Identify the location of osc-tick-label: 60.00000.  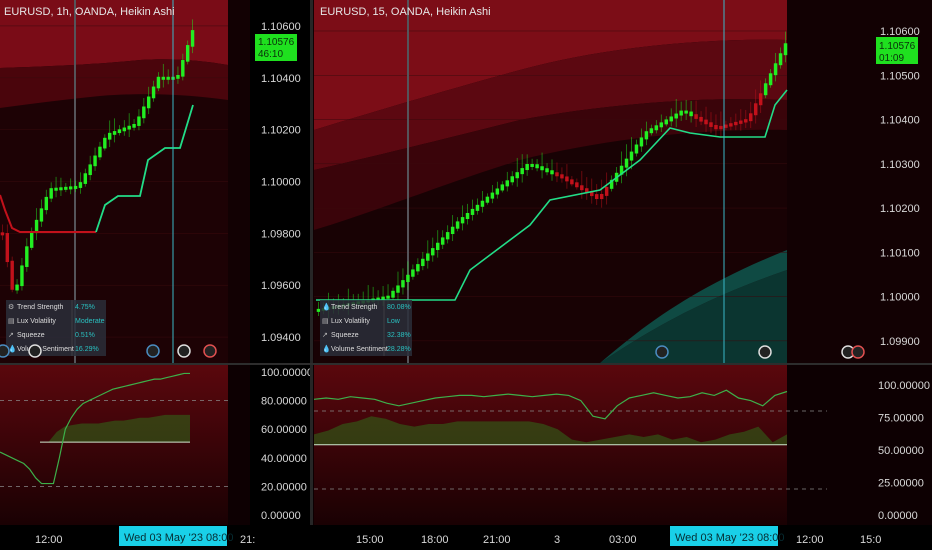
(284, 430).